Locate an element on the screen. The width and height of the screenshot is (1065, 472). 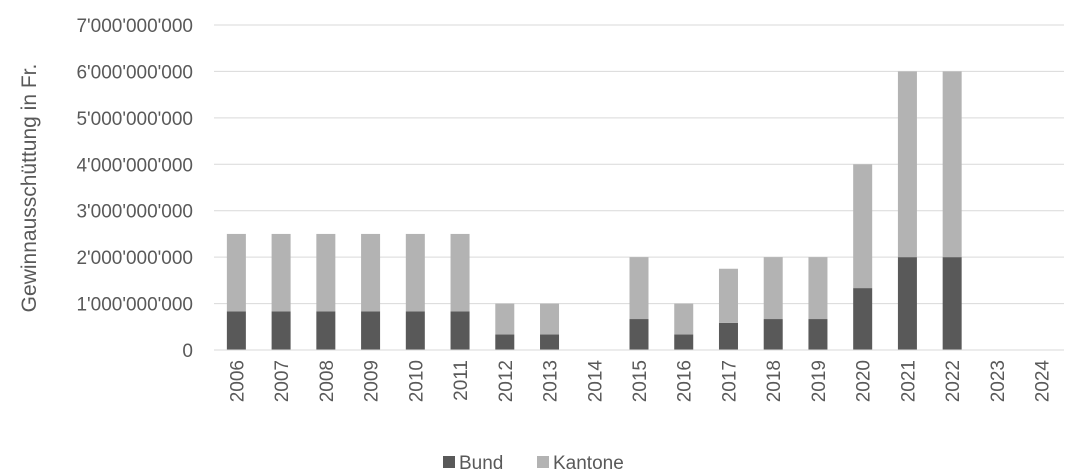
bar-kantone-2020 is located at coordinates (863, 226).